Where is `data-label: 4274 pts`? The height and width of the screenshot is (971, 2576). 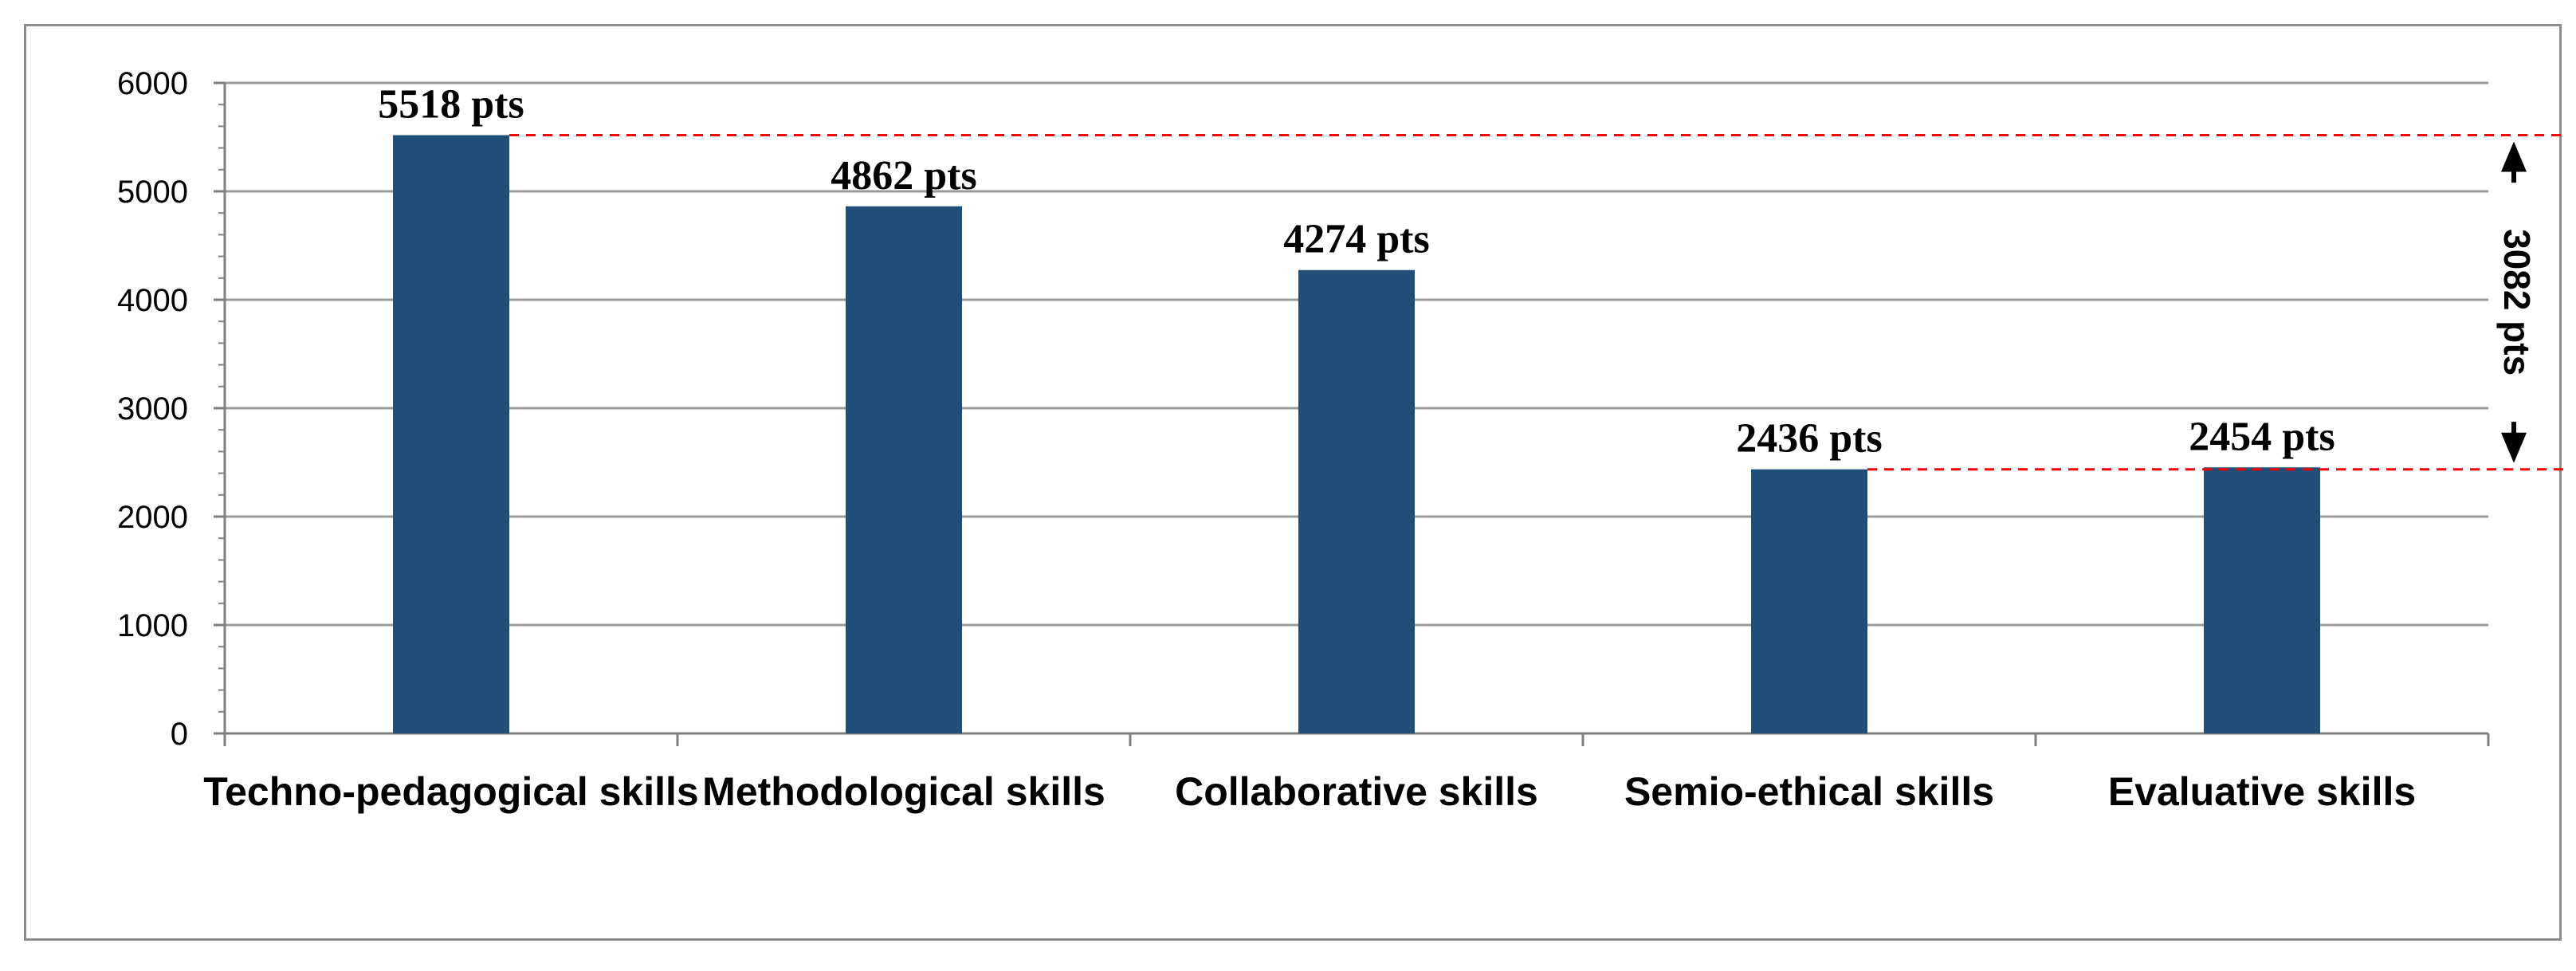 data-label: 4274 pts is located at coordinates (1356, 239).